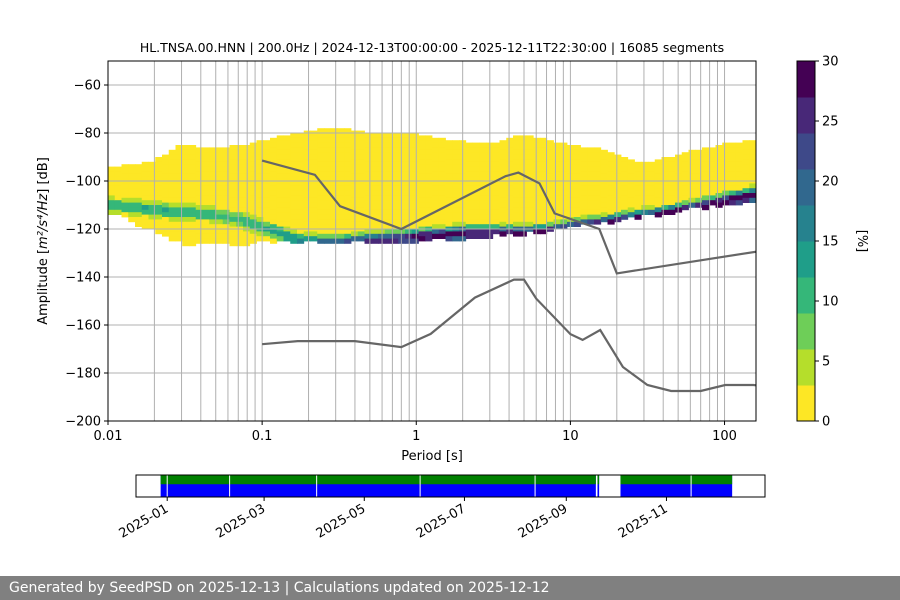 The image size is (900, 600). I want to click on x-axis: 0.01 0.1 1 10 100, so click(415, 432).